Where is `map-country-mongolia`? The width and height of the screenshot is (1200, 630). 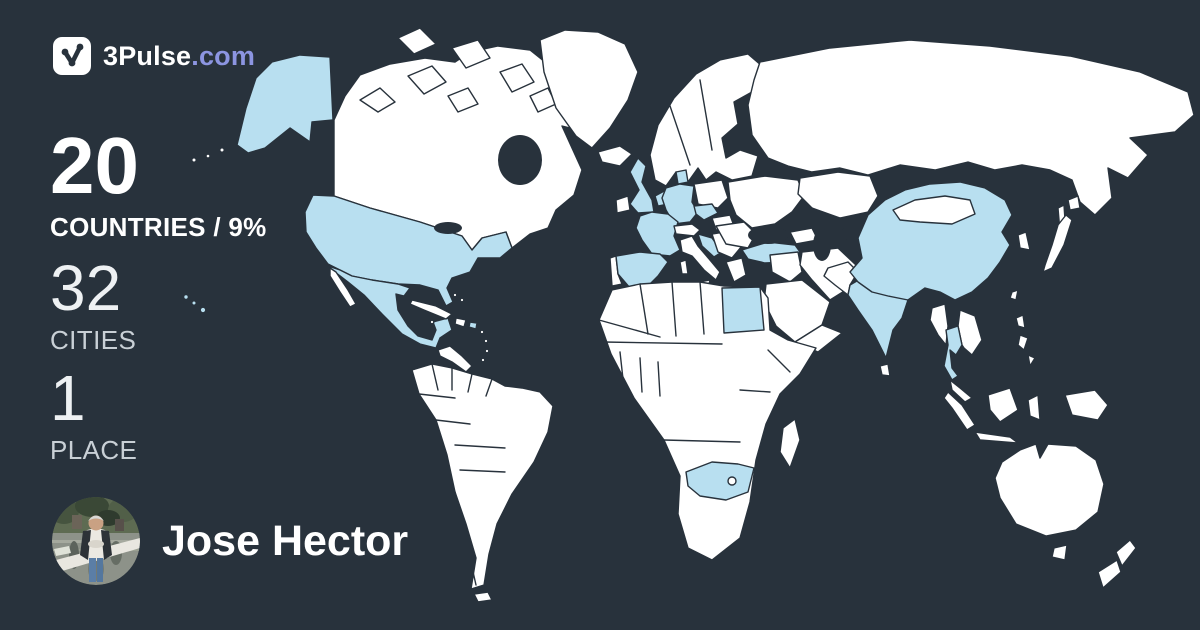
map-country-mongolia is located at coordinates (934, 210).